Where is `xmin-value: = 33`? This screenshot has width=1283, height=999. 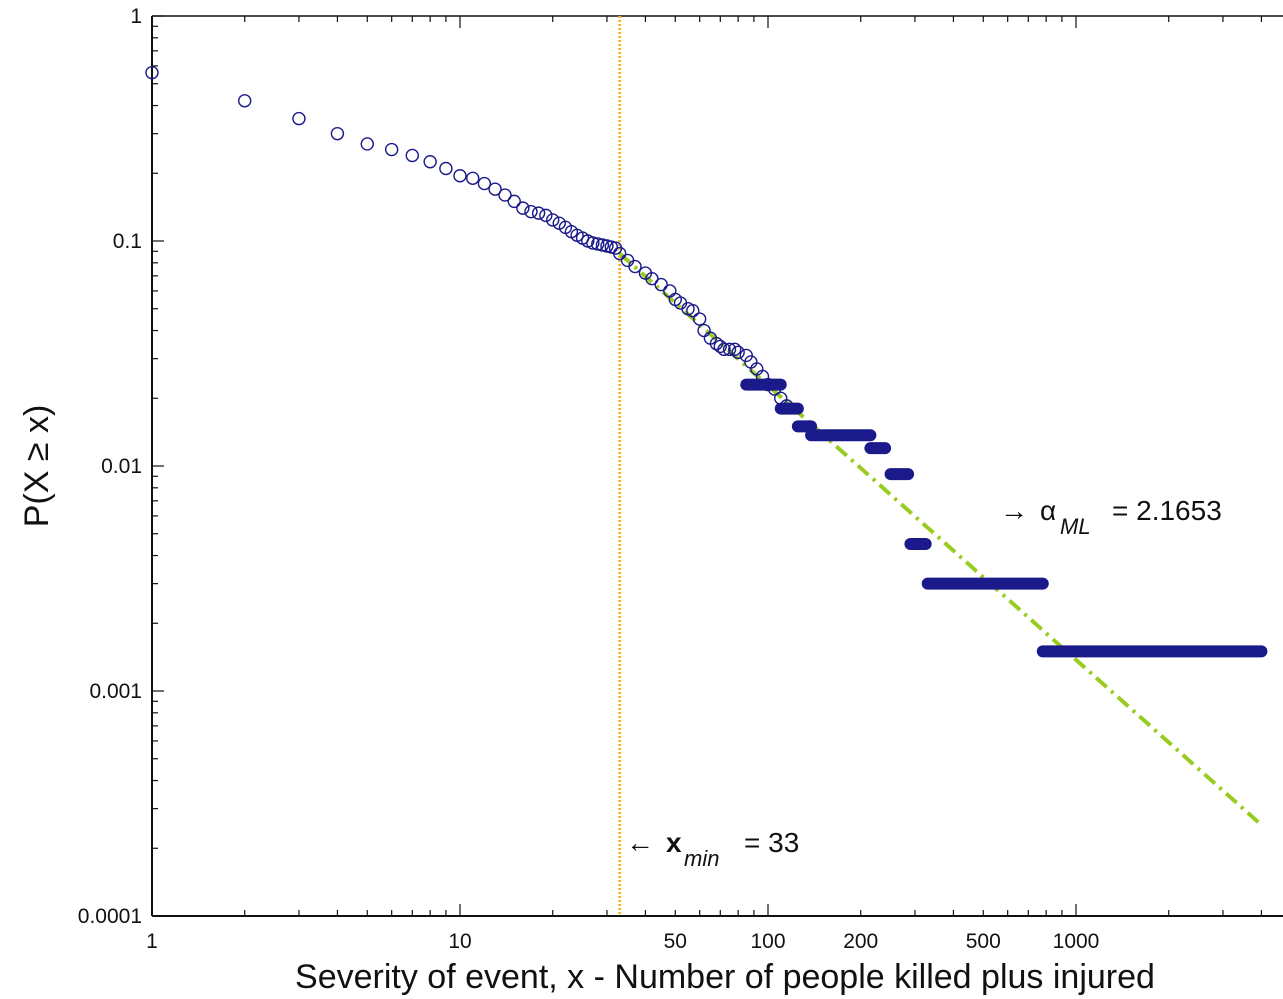
xmin-value: = 33 is located at coordinates (771, 842).